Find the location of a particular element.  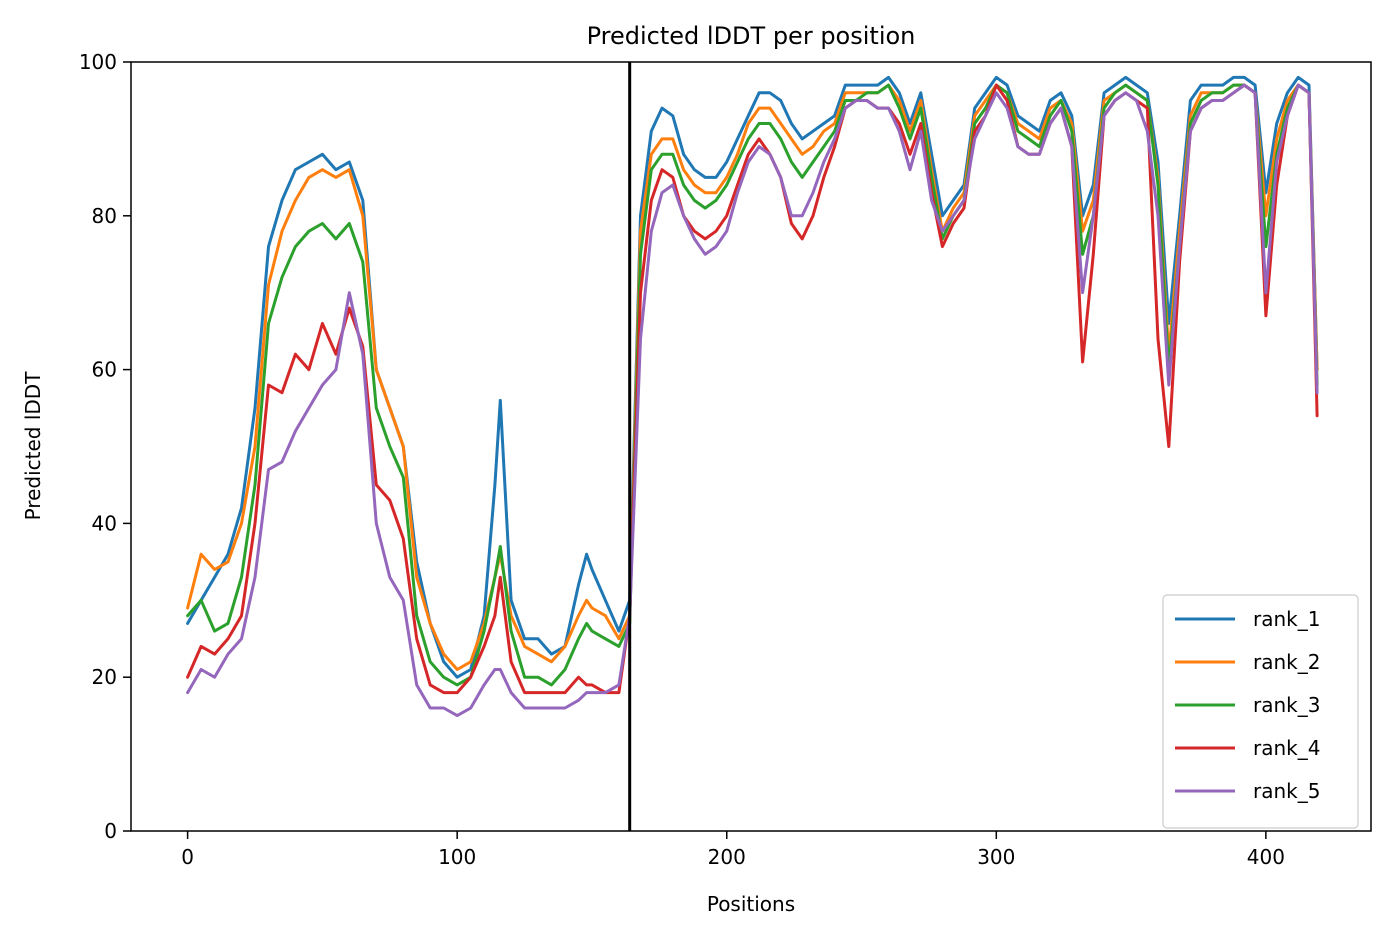

x-tick-label: 0 is located at coordinates (187, 857).